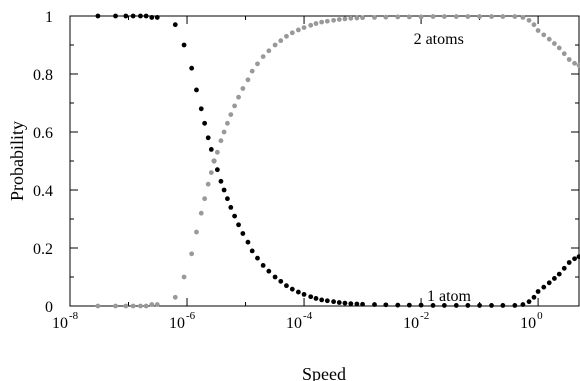 Image resolution: width=580 pixels, height=381 pixels. What do you see at coordinates (43, 191) in the screenshot?
I see `y-tick-label: 0.4` at bounding box center [43, 191].